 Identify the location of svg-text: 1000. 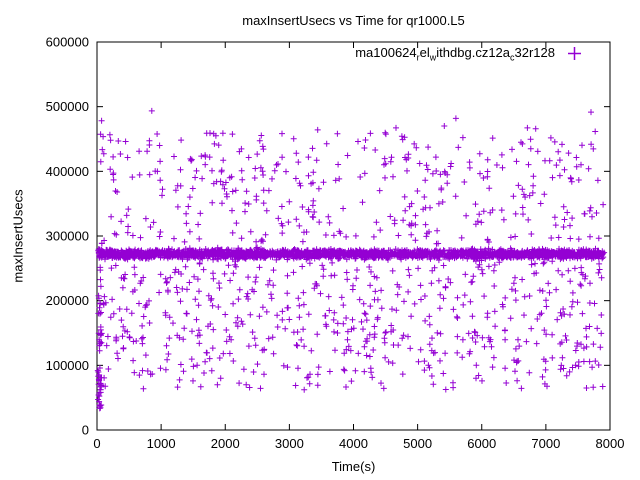
(161, 443).